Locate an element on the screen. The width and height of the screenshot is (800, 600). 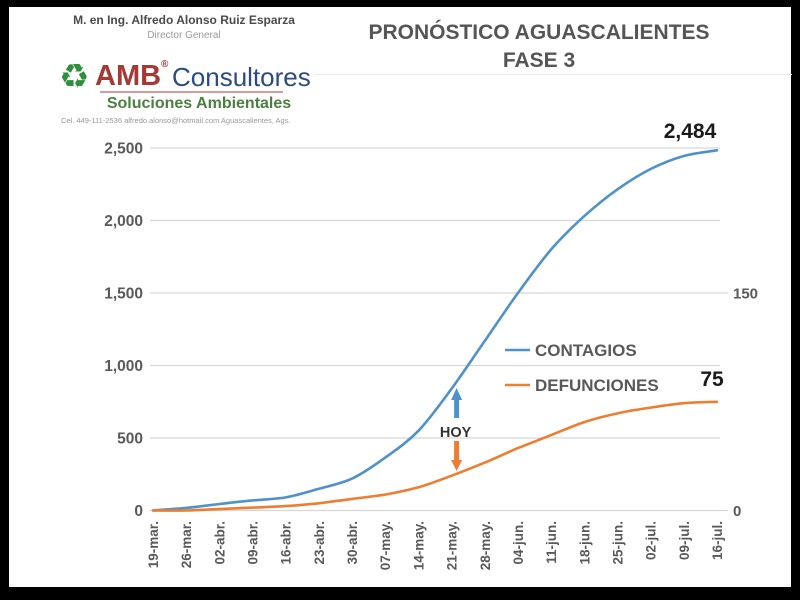
x-axis-tick-label: 02-abr. is located at coordinates (219, 543).